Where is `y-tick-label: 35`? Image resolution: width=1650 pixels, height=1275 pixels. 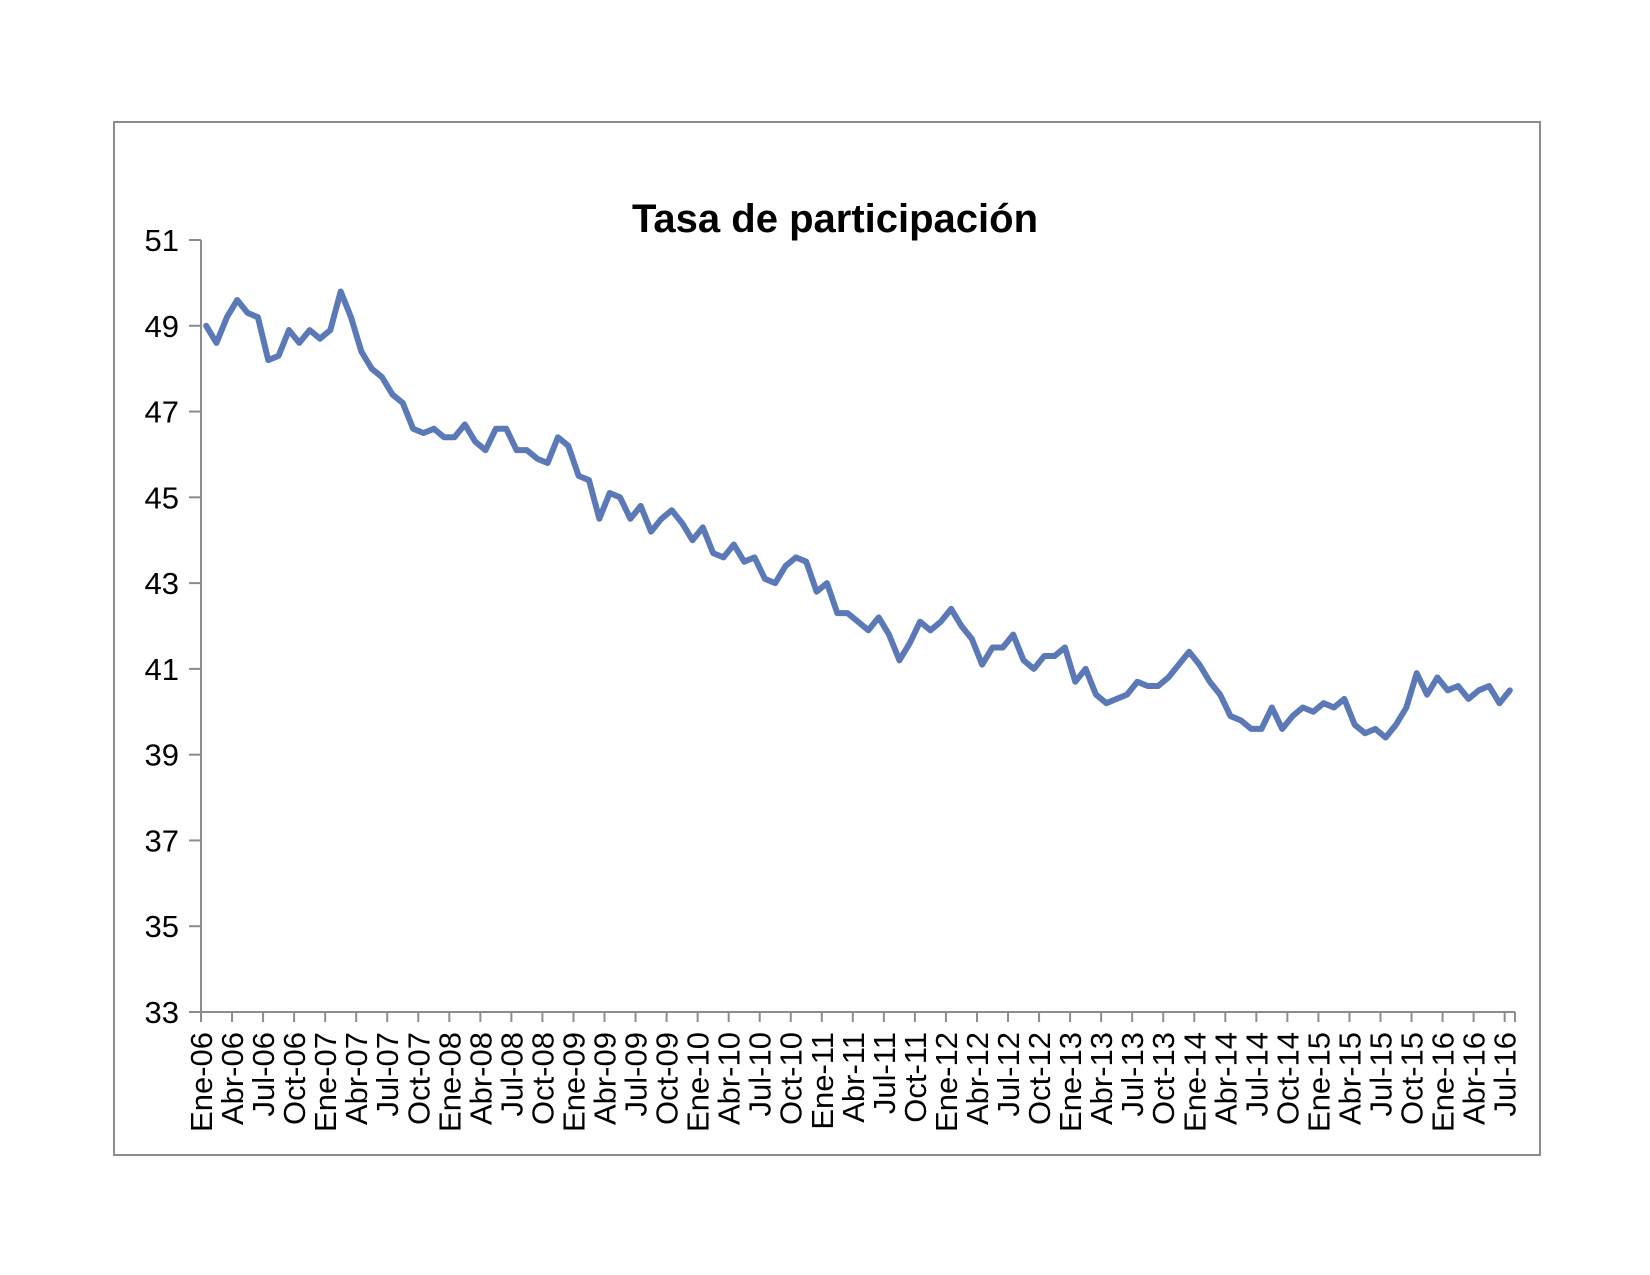
y-tick-label: 35 is located at coordinates (162, 926).